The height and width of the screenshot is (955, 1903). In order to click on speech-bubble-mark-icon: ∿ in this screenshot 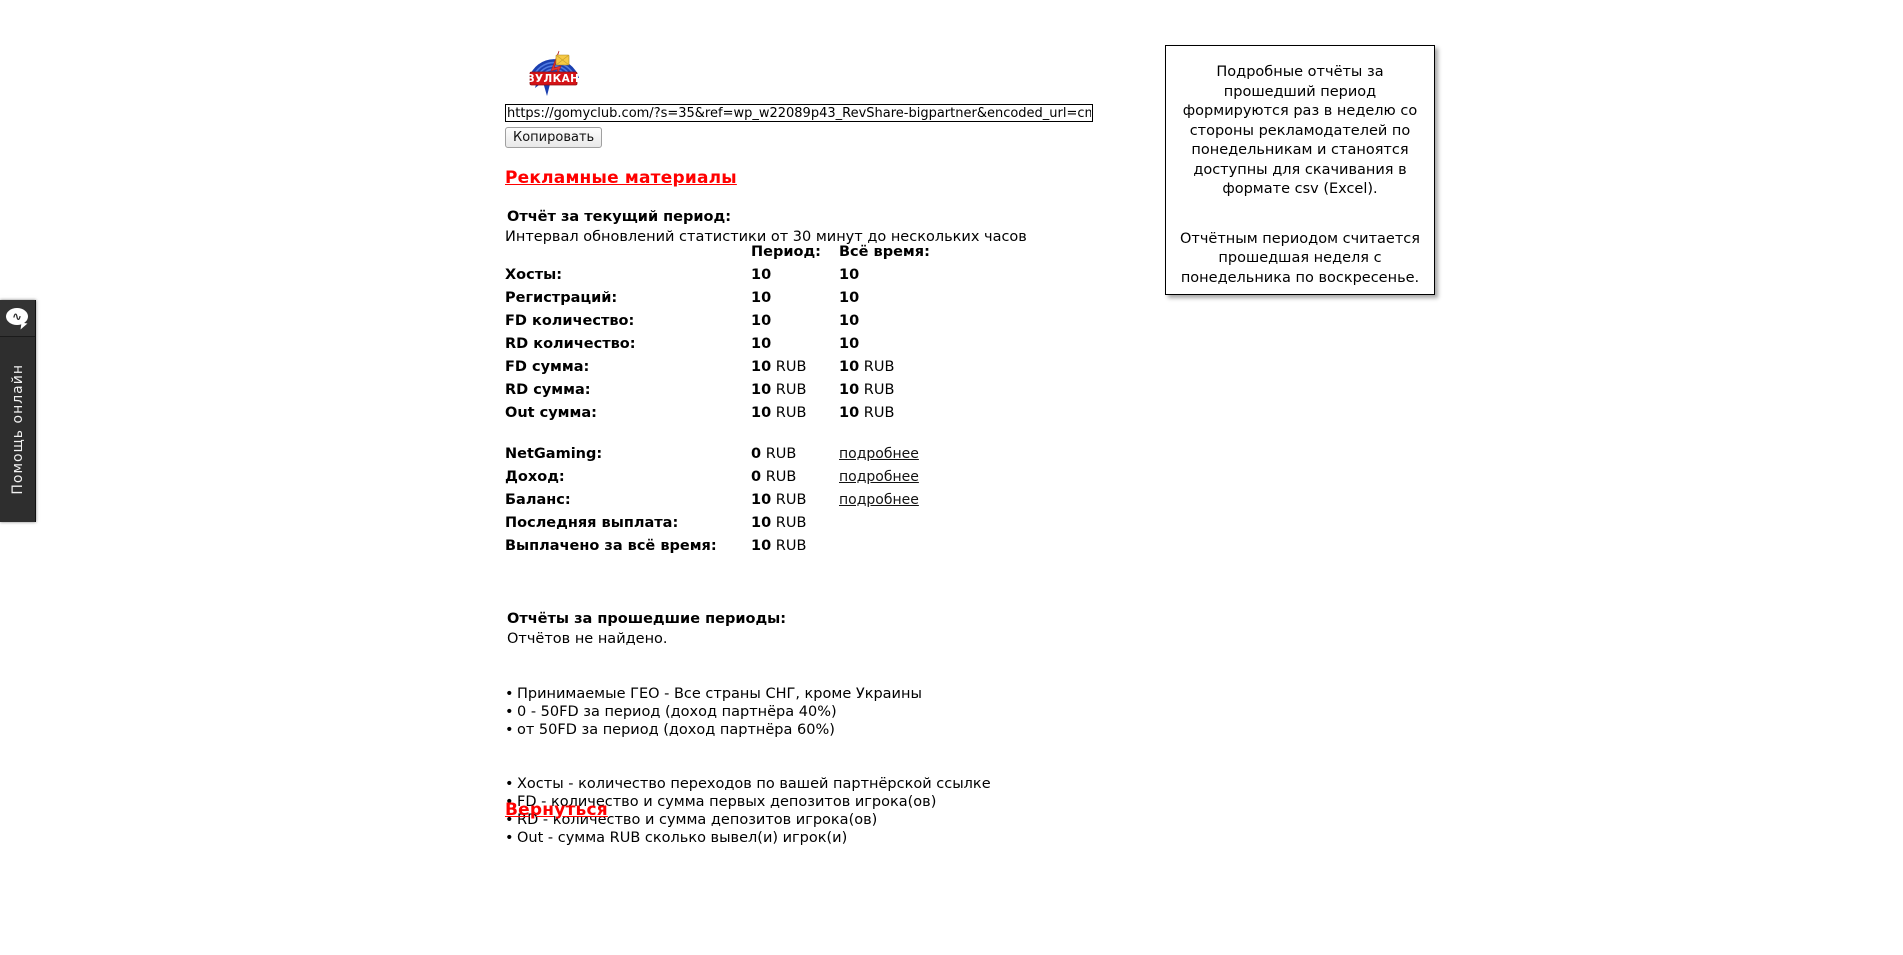, I will do `click(17, 317)`.